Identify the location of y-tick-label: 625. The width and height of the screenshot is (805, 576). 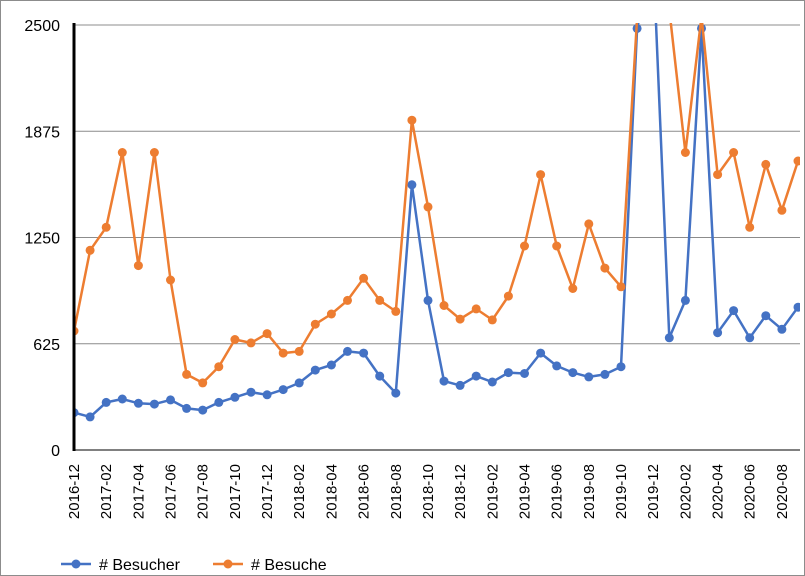
(46, 345).